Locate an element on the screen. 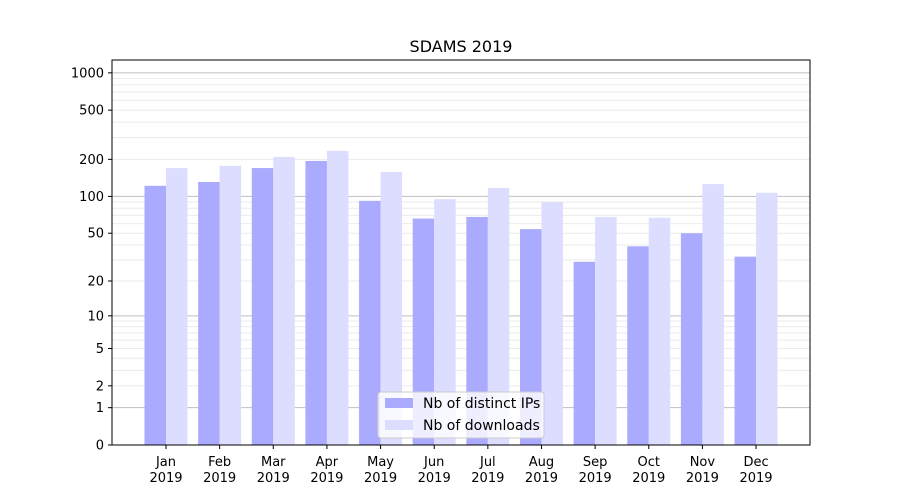 The width and height of the screenshot is (900, 504). y-tick-label: 50 is located at coordinates (95, 234).